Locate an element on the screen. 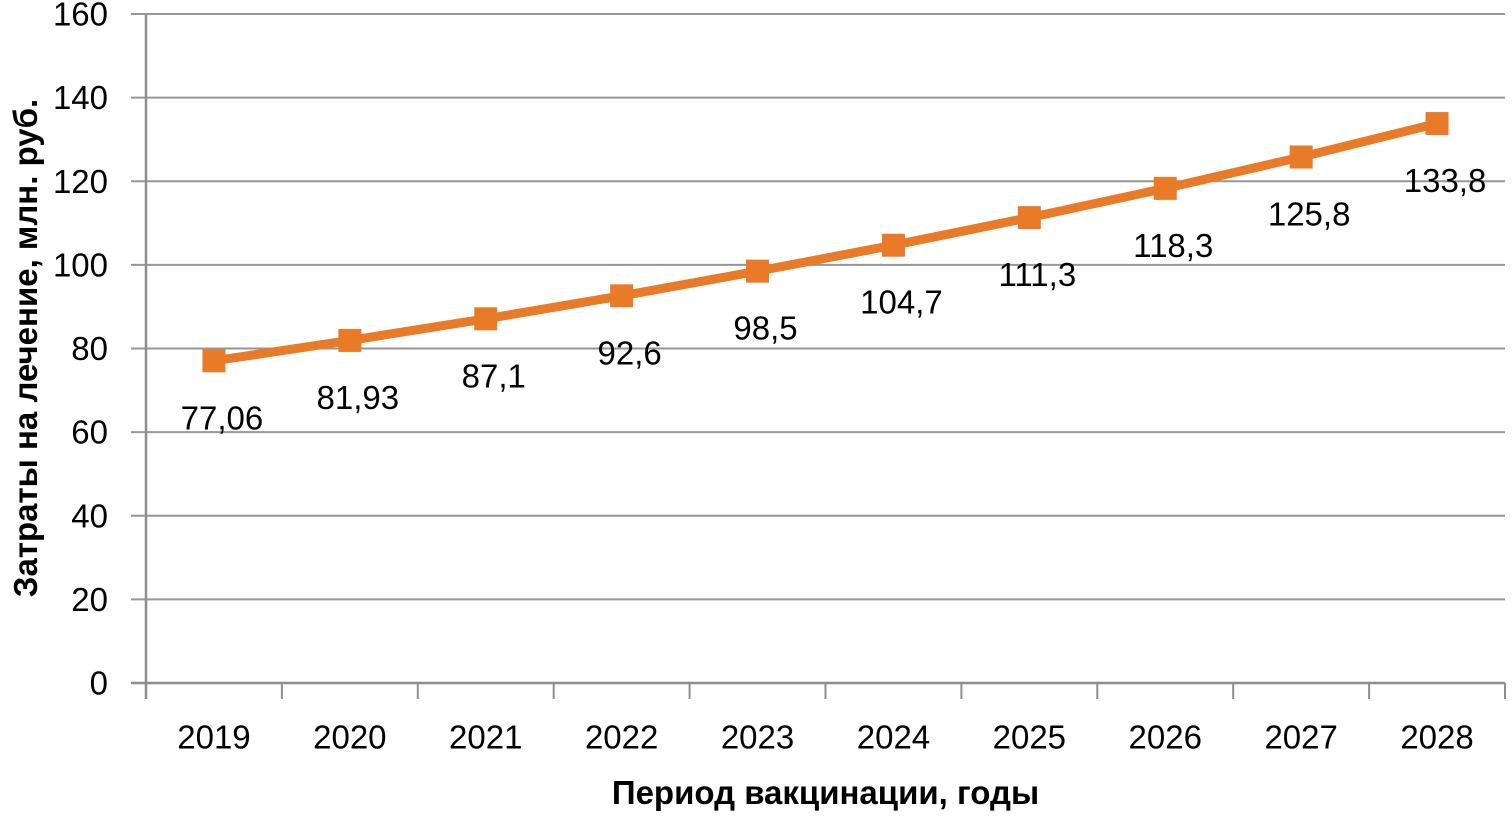 This screenshot has height=816, width=1512. data-label: 111,3 is located at coordinates (1038, 274).